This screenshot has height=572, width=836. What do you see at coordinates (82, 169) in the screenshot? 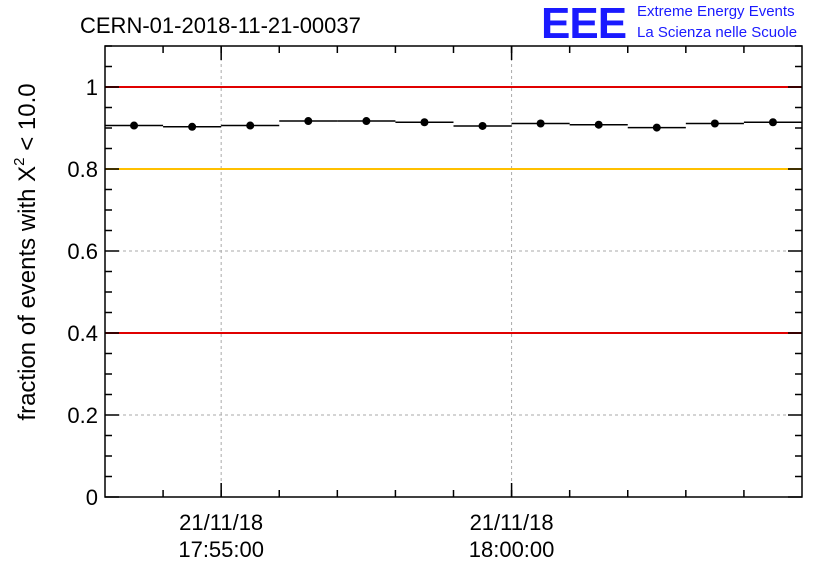
I see `y-tick-label: 0.8` at bounding box center [82, 169].